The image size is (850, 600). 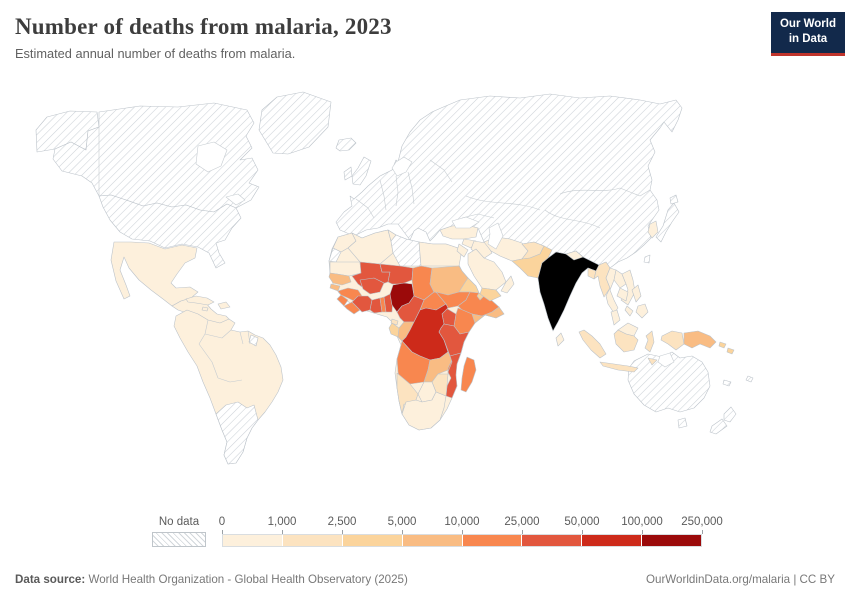 What do you see at coordinates (807, 24) in the screenshot?
I see `owid-logo-line1: Our World` at bounding box center [807, 24].